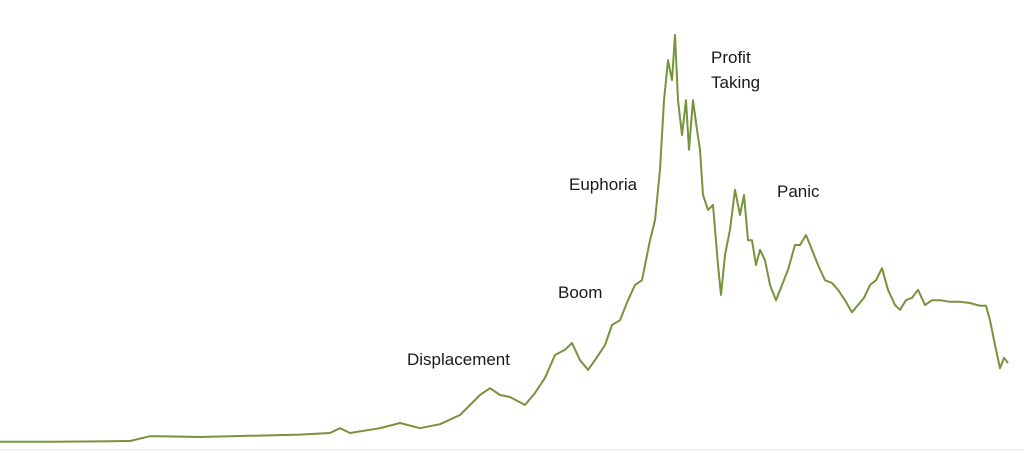 Image resolution: width=1024 pixels, height=453 pixels. I want to click on annotation: Displacement, so click(458, 359).